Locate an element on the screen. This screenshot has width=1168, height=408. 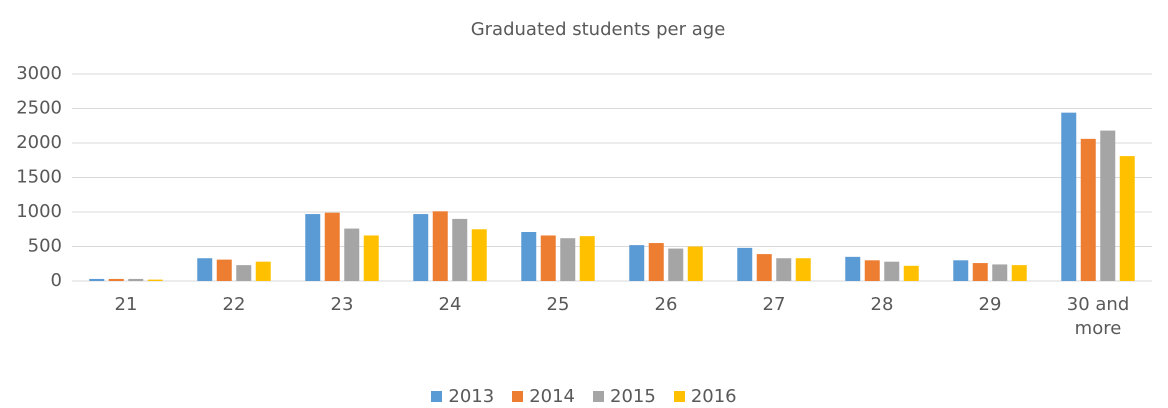
x-tick-label: 25 is located at coordinates (558, 304).